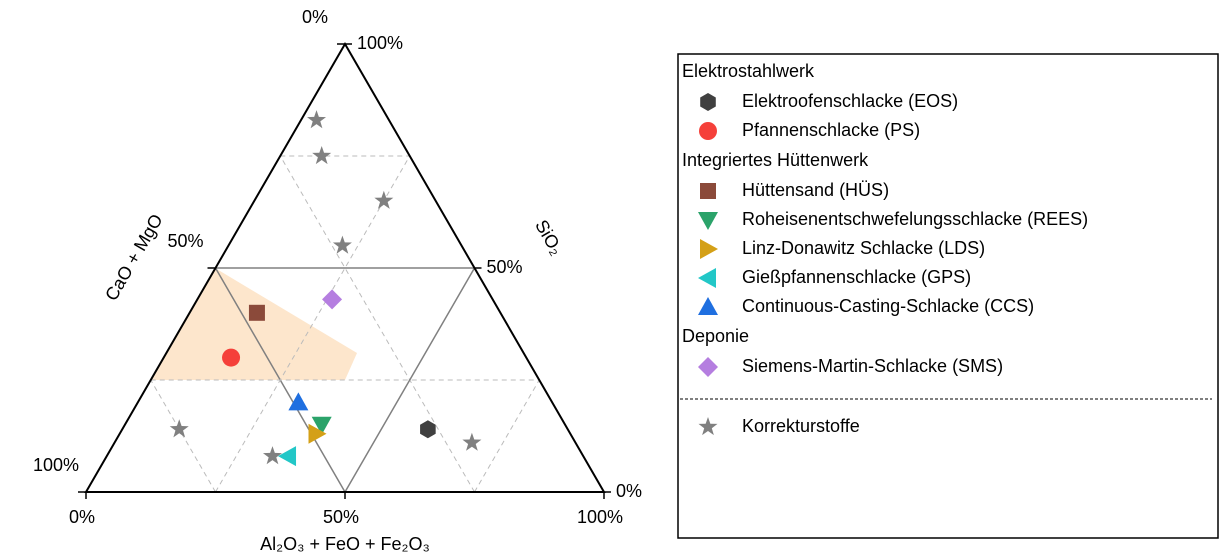  What do you see at coordinates (850, 101) in the screenshot?
I see `legend-label: Elektroofenschlacke (EOS)` at bounding box center [850, 101].